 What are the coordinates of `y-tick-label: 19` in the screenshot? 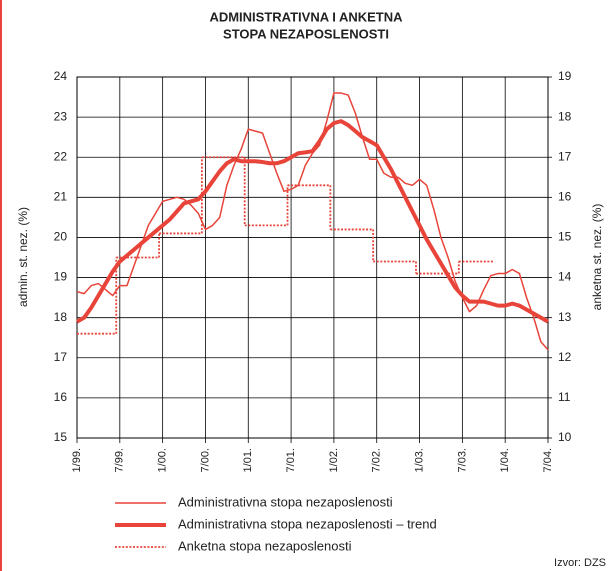 It's located at (61, 277).